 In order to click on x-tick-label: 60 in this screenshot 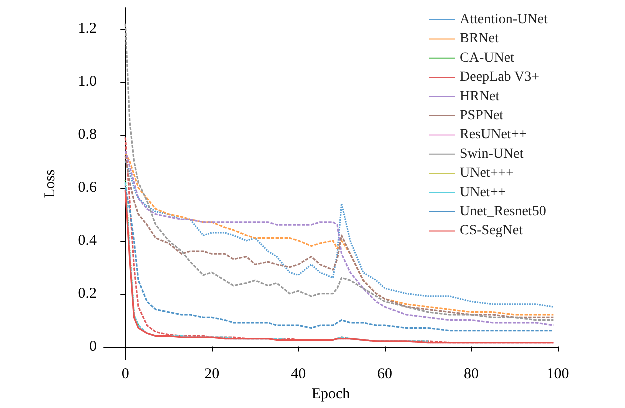, I will do `click(385, 374)`.